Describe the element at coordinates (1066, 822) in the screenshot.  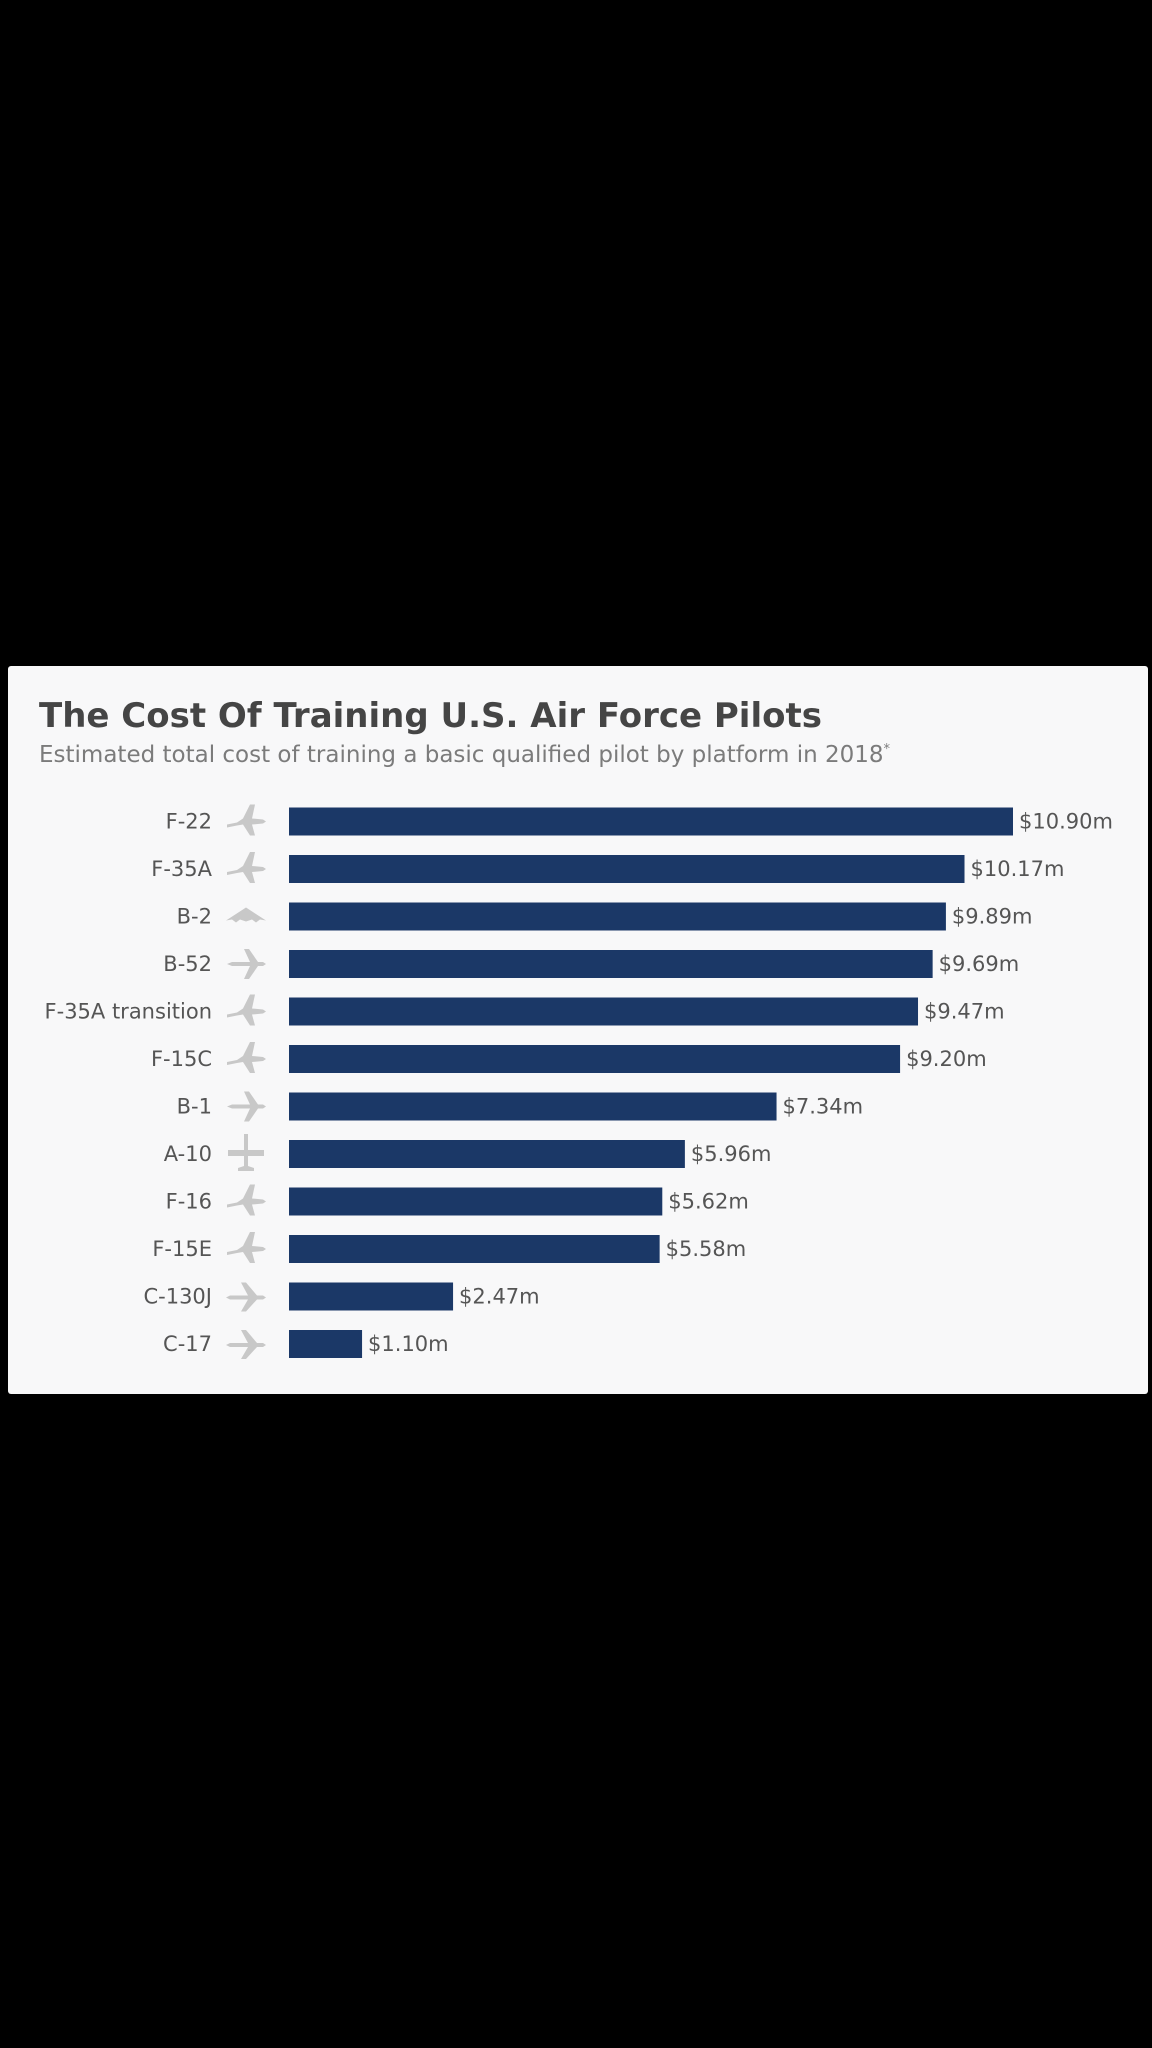
I see `data-label: $10.90m` at that location.